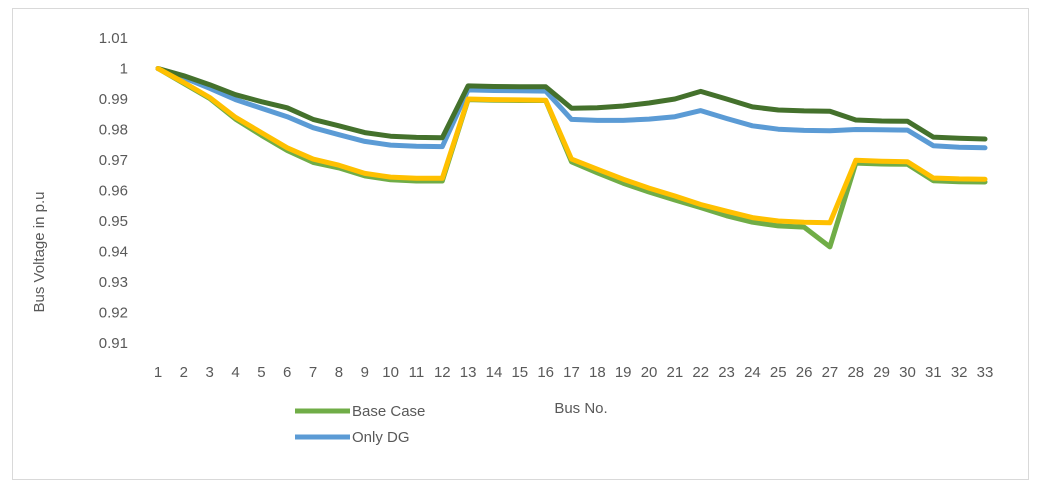  I want to click on x-axis-title: Bus No., so click(580, 408).